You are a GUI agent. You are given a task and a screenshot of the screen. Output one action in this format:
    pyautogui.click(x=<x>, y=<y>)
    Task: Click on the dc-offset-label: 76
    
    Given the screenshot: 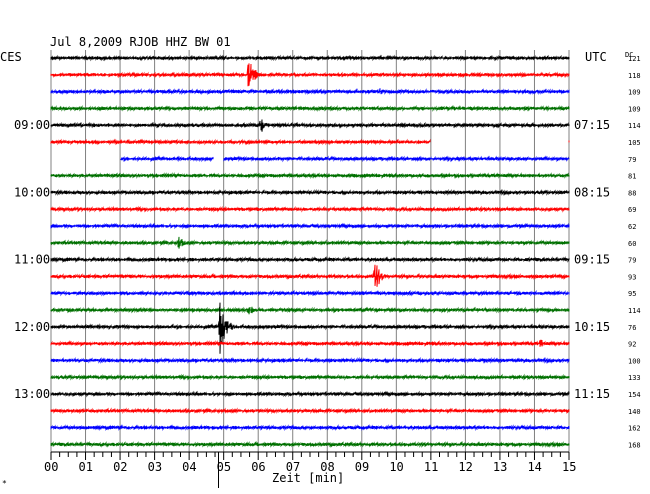 What is the action you would take?
    pyautogui.click(x=632, y=328)
    